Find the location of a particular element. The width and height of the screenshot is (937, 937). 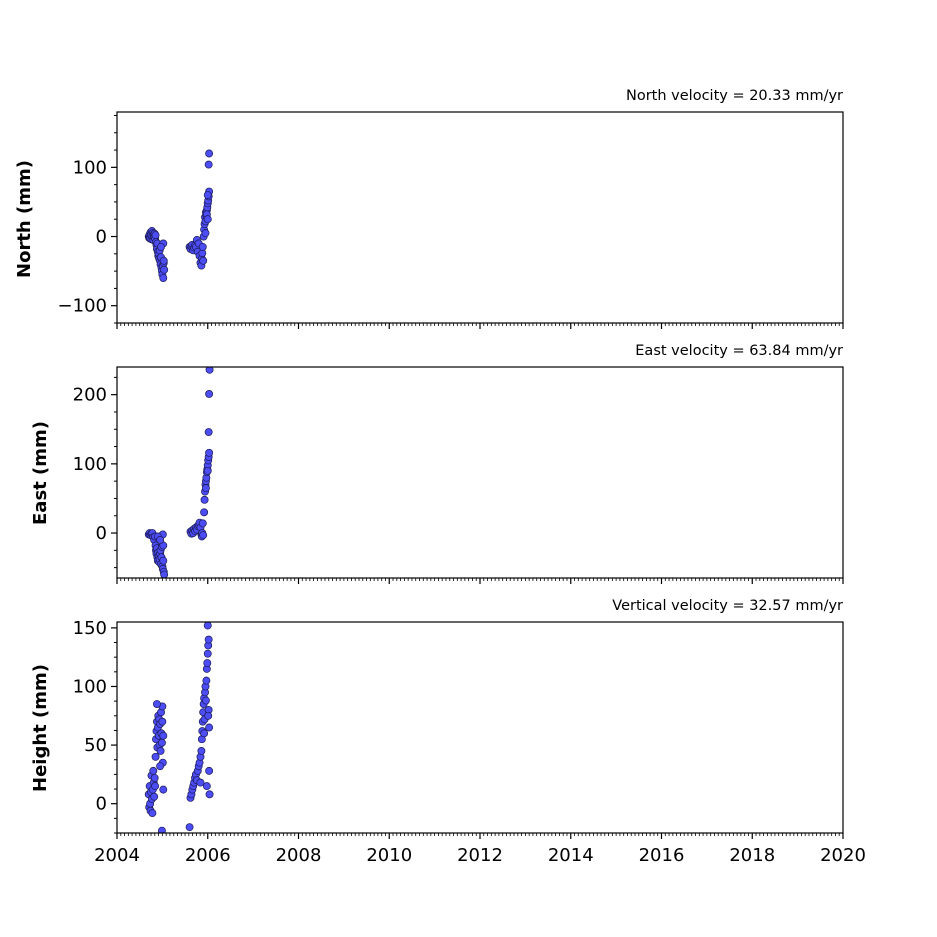

height-y-tick-label: 0 is located at coordinates (101, 804).